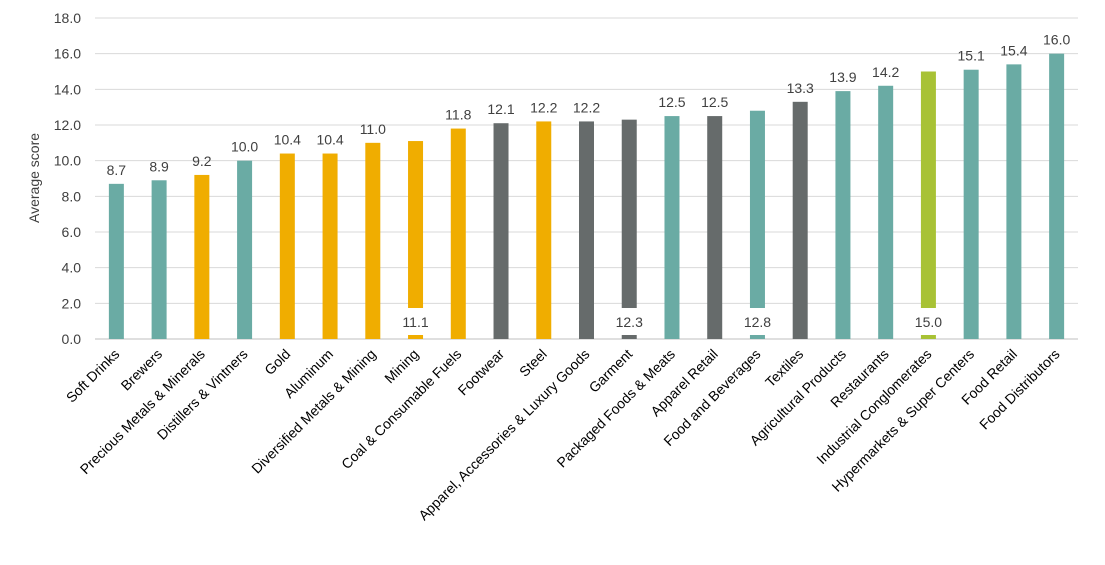  What do you see at coordinates (481, 372) in the screenshot?
I see `category-label: Footwear` at bounding box center [481, 372].